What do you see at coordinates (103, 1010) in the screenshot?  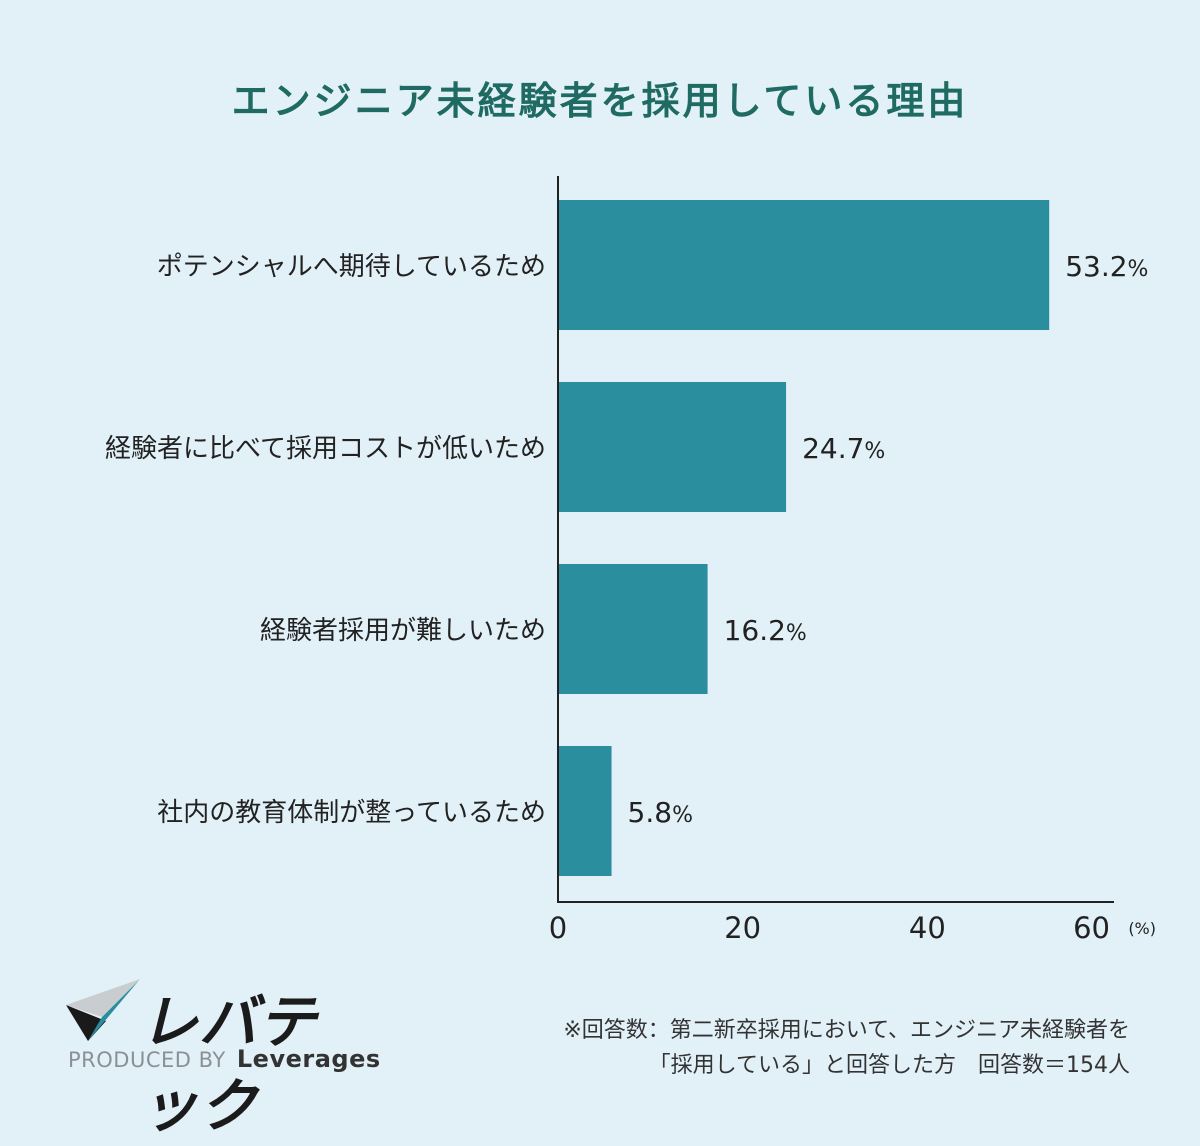 I see `logo-mark-icon` at bounding box center [103, 1010].